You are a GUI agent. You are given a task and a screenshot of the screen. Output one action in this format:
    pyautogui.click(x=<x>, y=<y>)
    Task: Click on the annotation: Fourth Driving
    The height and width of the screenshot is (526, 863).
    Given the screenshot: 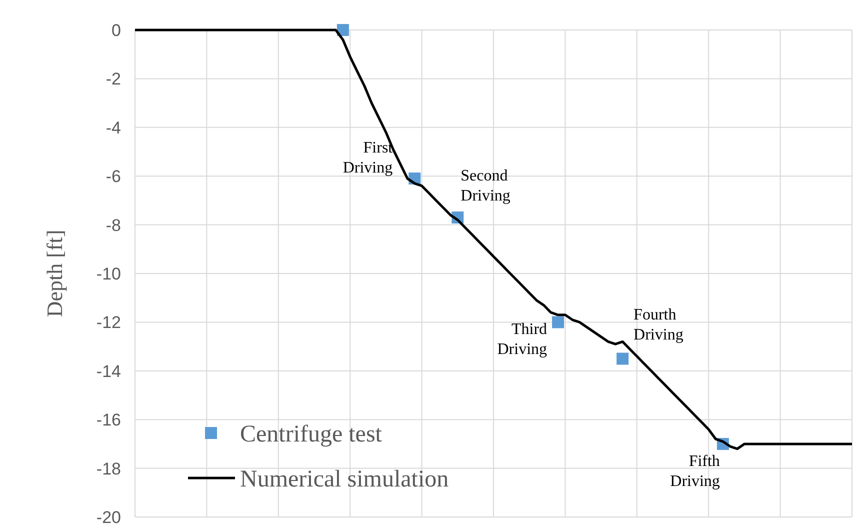 What is the action you would take?
    pyautogui.click(x=659, y=325)
    